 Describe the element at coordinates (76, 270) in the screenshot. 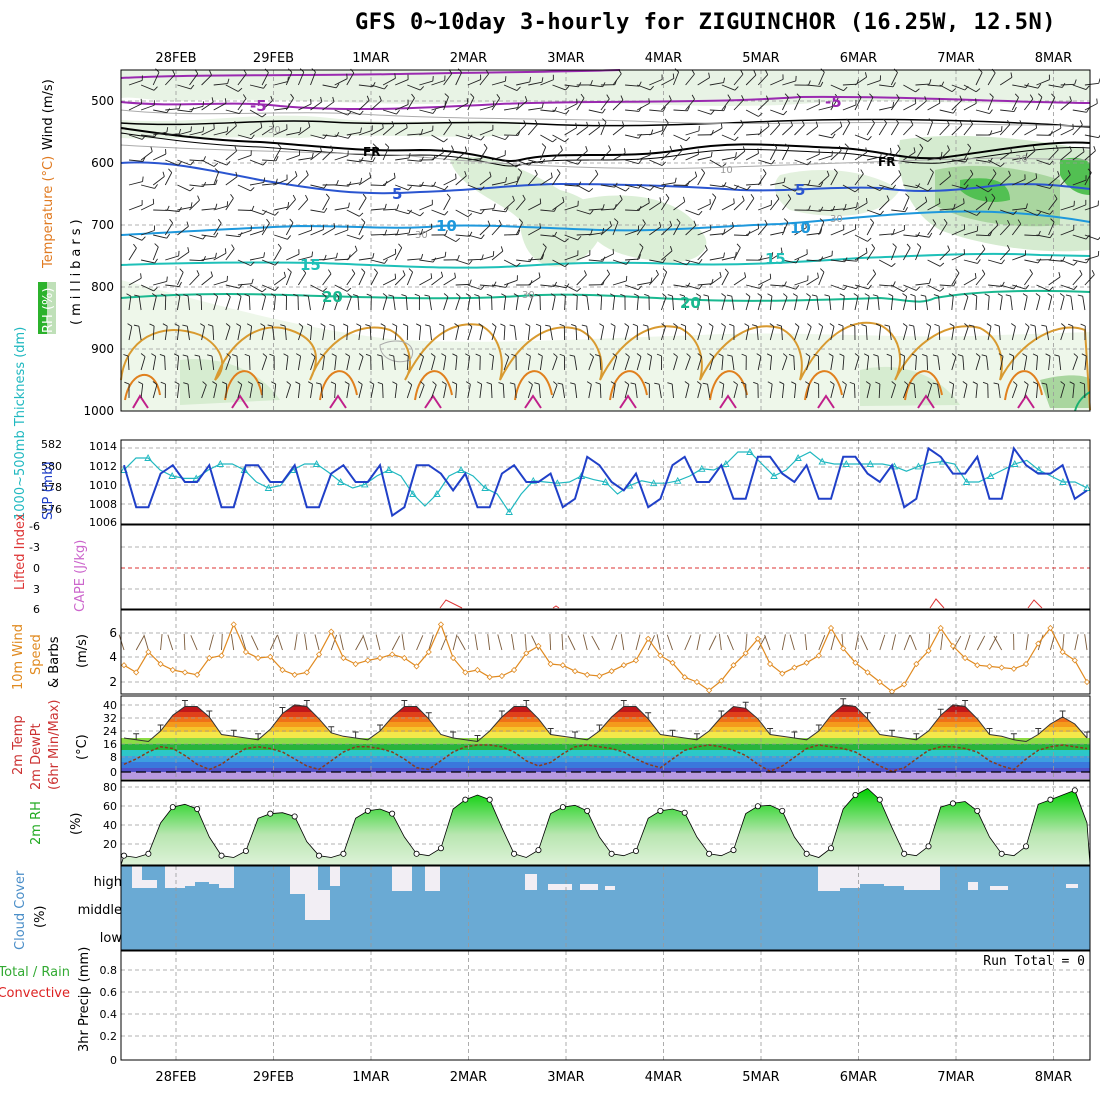

I see `axis-label-millibars: (millibars)` at that location.